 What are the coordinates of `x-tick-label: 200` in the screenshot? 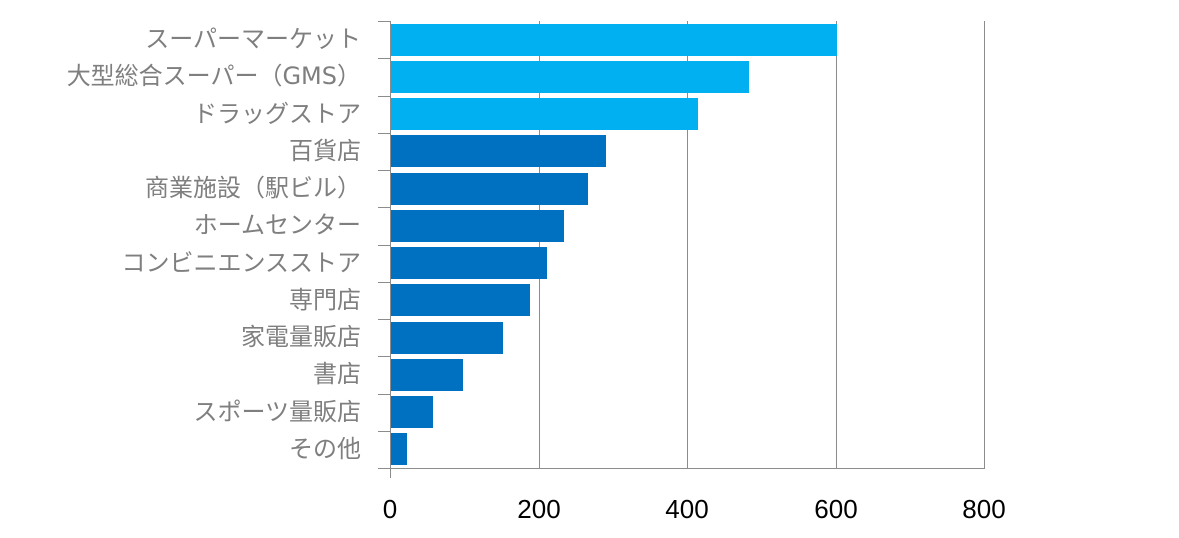 It's located at (539, 509).